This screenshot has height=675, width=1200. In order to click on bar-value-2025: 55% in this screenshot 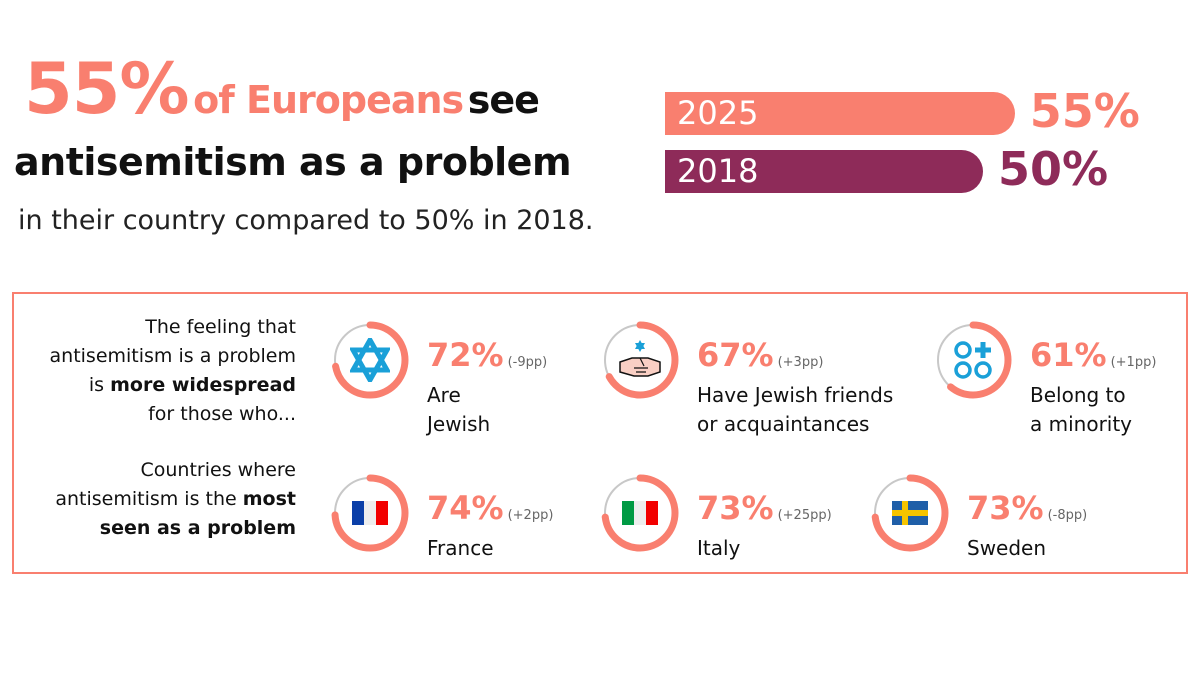, I will do `click(1084, 111)`.